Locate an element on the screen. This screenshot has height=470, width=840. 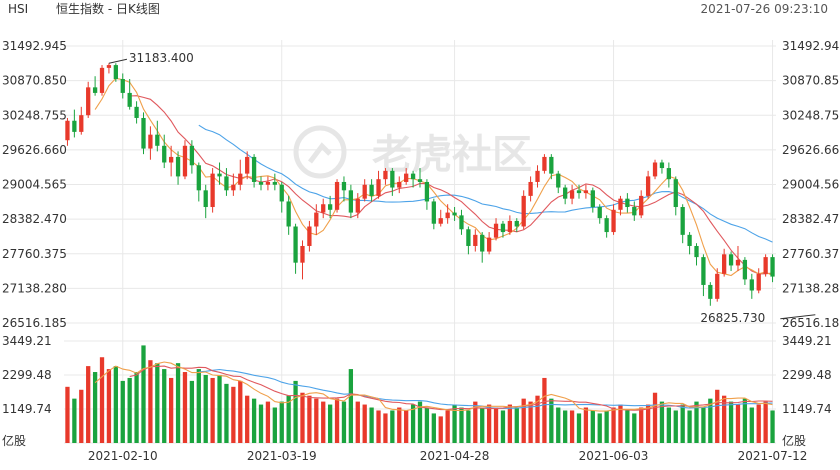
price-tick-right: 29004.565 is located at coordinates (811, 185).